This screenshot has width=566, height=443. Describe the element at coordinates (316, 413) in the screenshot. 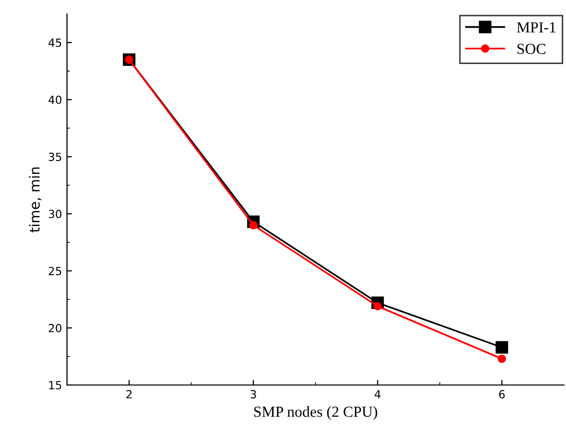

I see `x-axis-title: SMP nodes (2 CPU)` at that location.